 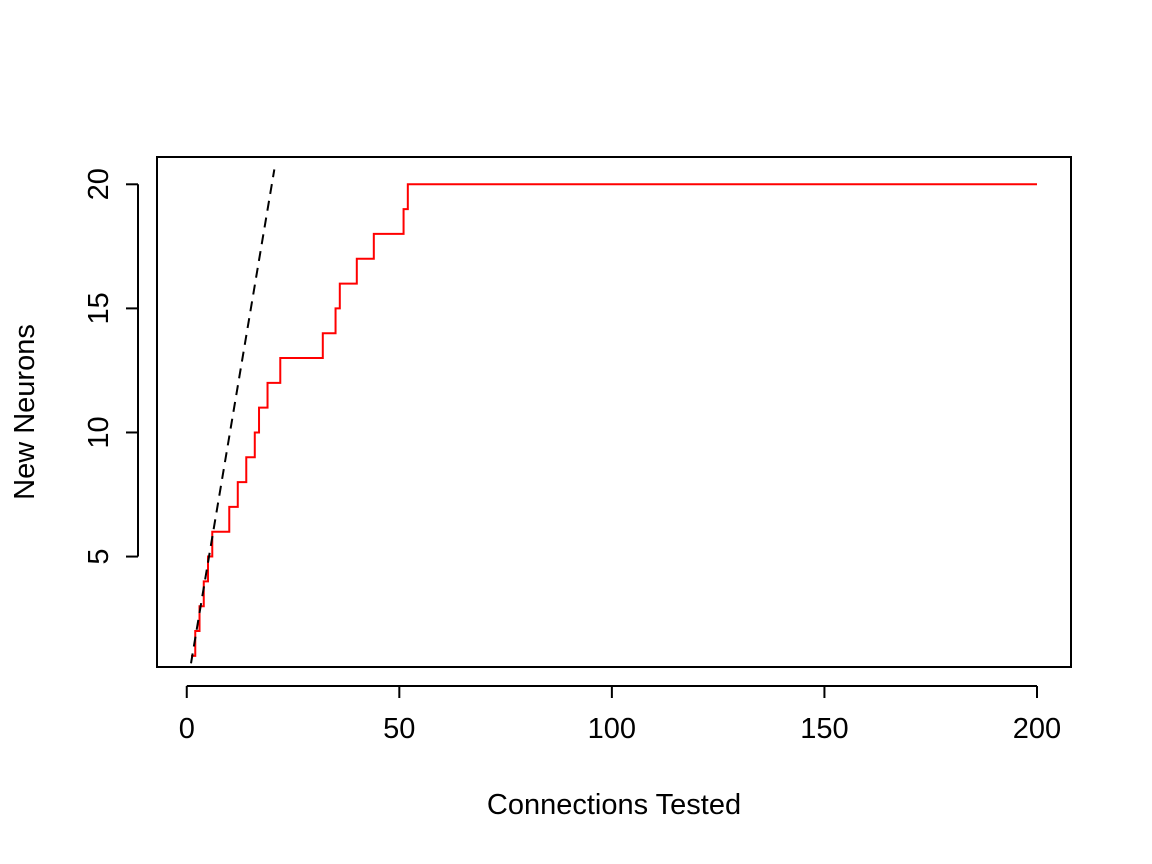 What do you see at coordinates (1037, 729) in the screenshot?
I see `x-tick-label: 200` at bounding box center [1037, 729].